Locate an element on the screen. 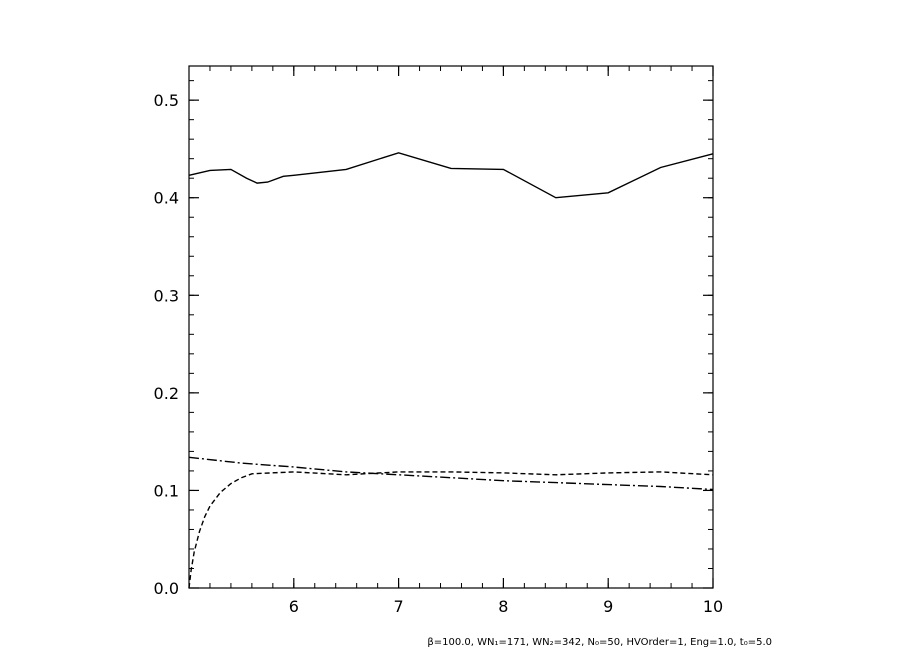 The image size is (904, 654). y-tick-label: 0.3 is located at coordinates (166, 295).